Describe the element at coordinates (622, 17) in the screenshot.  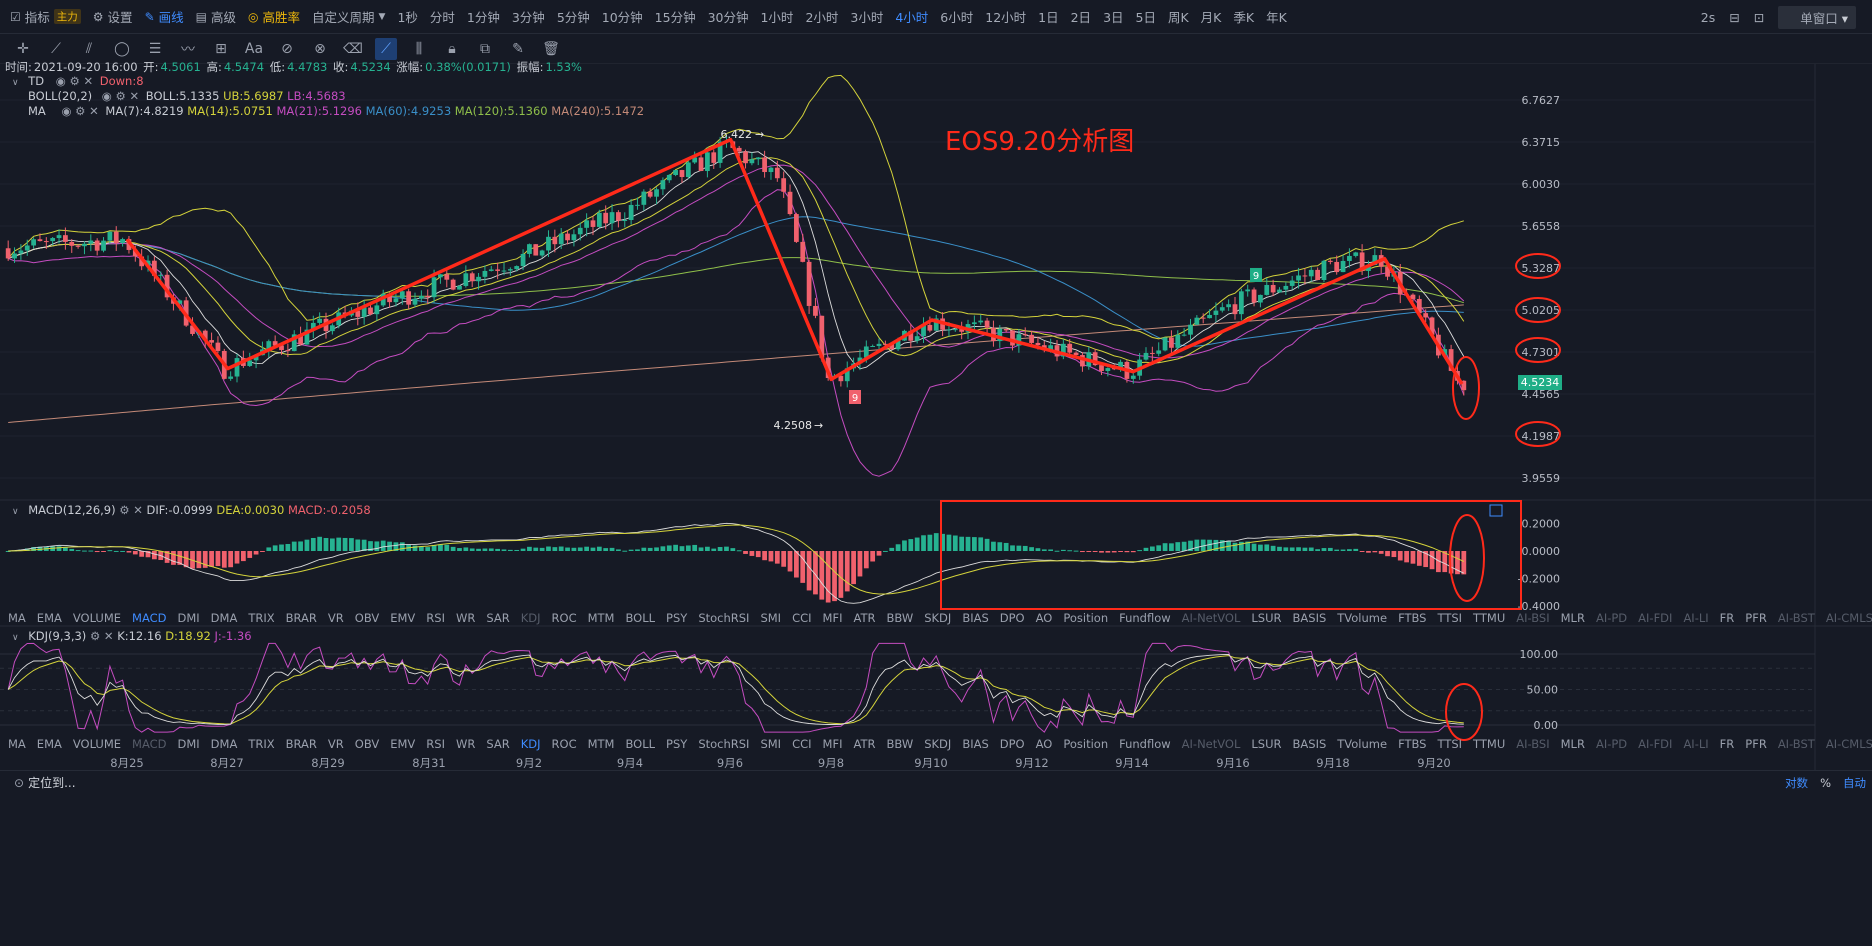
I see `period-5: 10分钟` at that location.